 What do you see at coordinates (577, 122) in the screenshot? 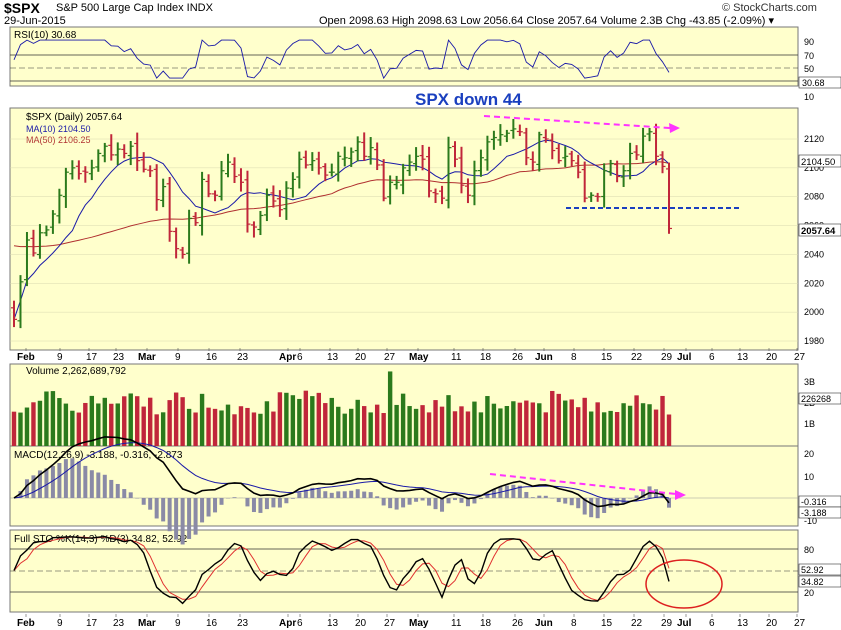
I see `resistance-line` at bounding box center [577, 122].